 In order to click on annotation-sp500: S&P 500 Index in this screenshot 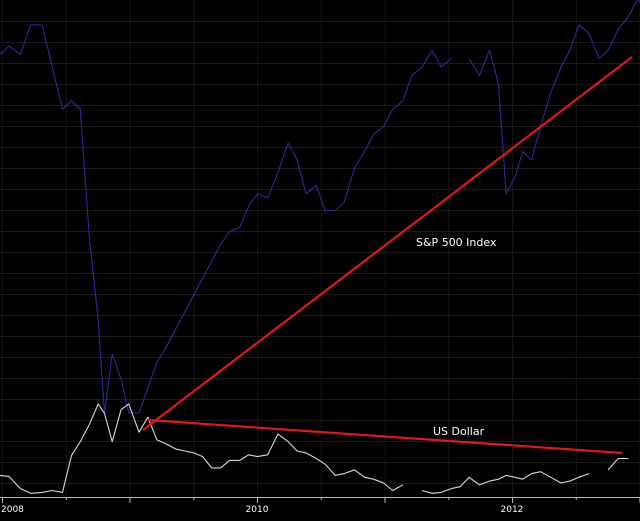, I will do `click(456, 242)`.